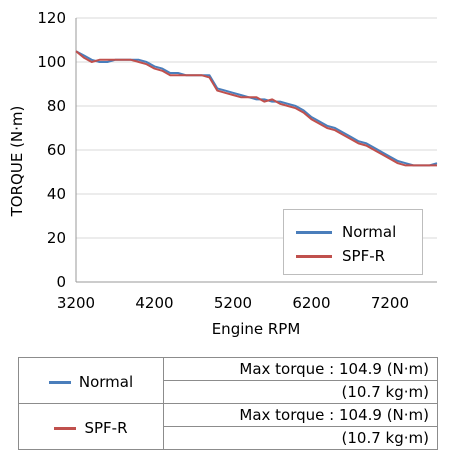  Describe the element at coordinates (56, 106) in the screenshot. I see `y-tick-label: 80` at that location.